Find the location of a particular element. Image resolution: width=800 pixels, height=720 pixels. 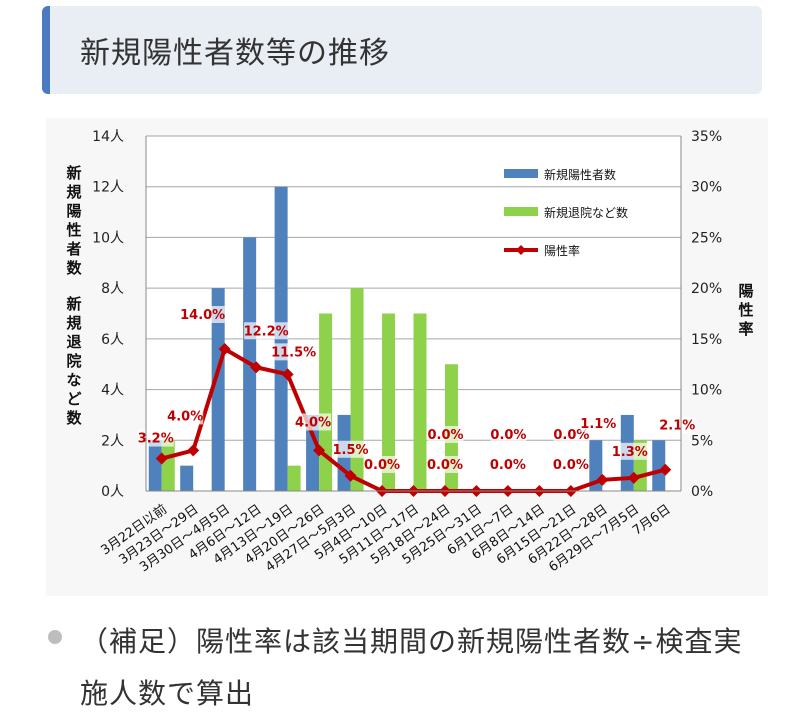

positivity-data-label: 14.0% is located at coordinates (202, 315).